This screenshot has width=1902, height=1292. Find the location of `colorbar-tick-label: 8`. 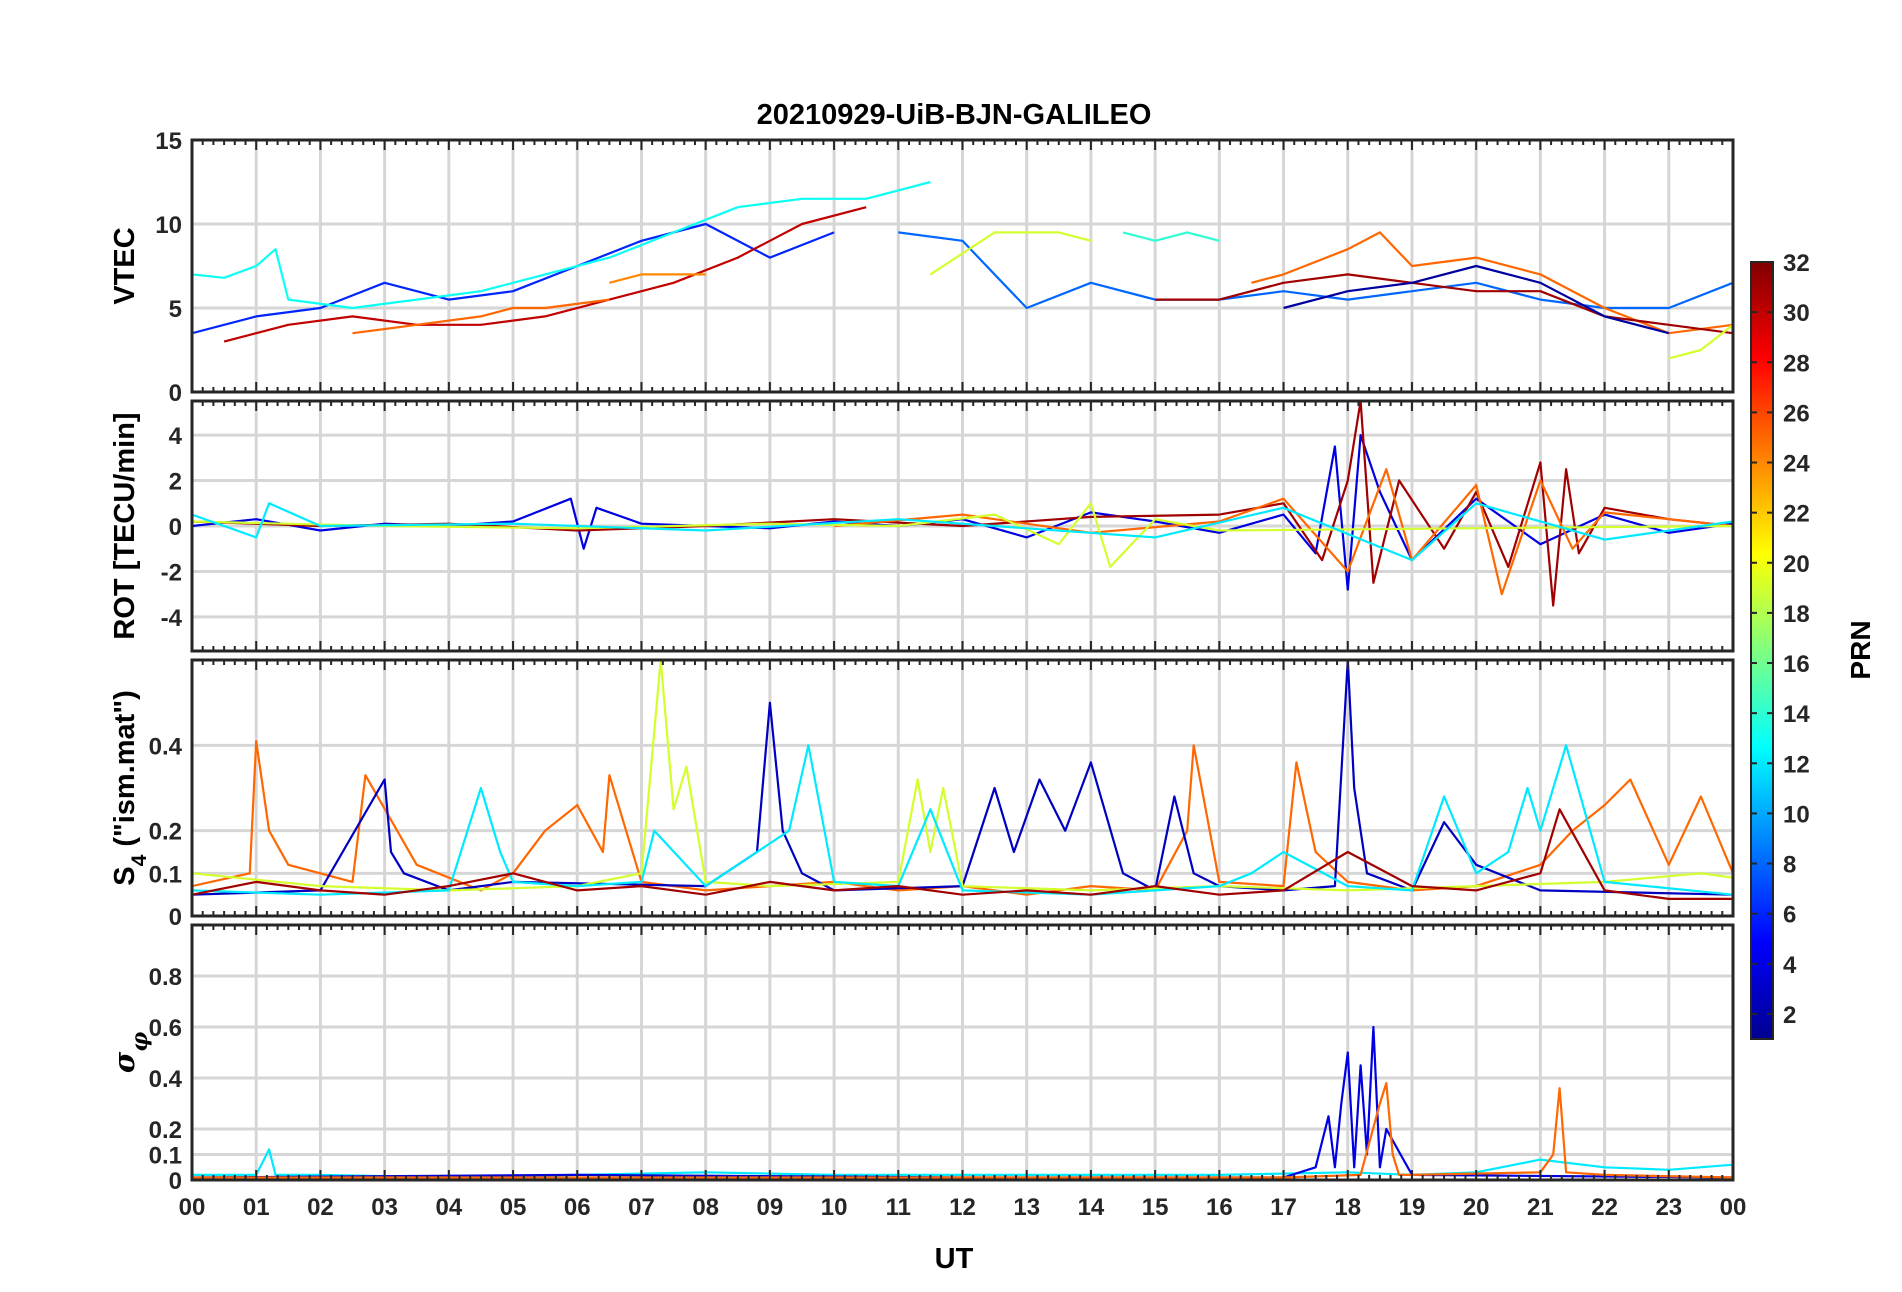

colorbar-tick-label: 8 is located at coordinates (1789, 865).